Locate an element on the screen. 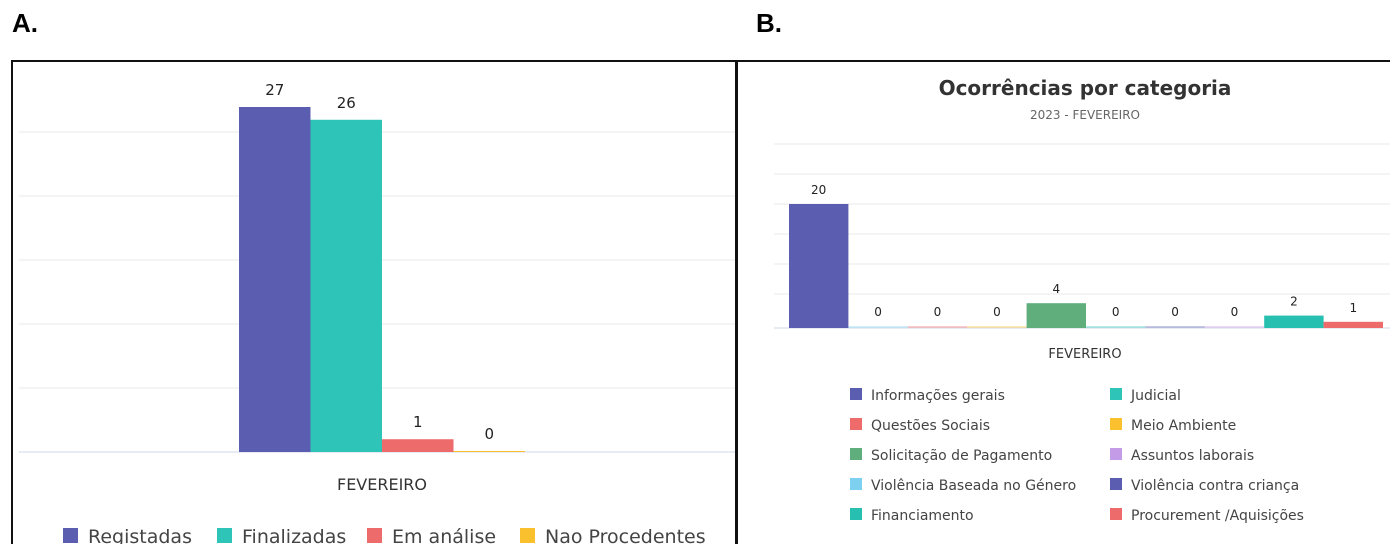  category-label-a: FEVEREIRO is located at coordinates (382, 484).